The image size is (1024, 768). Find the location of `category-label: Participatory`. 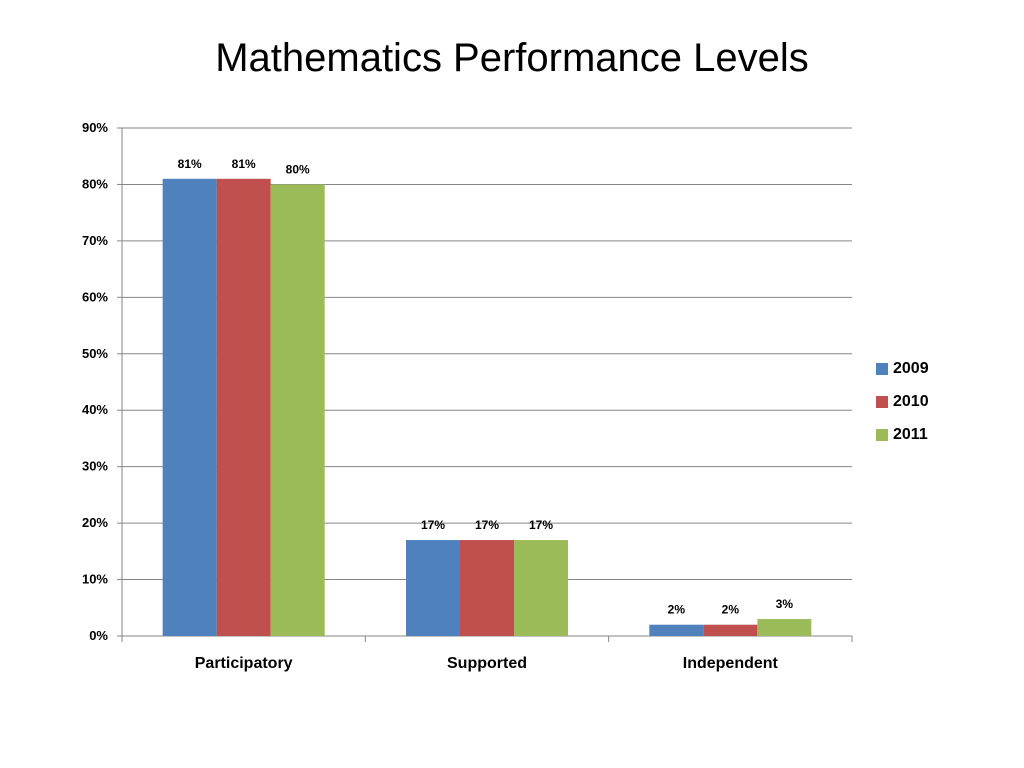

category-label: Participatory is located at coordinates (244, 663).